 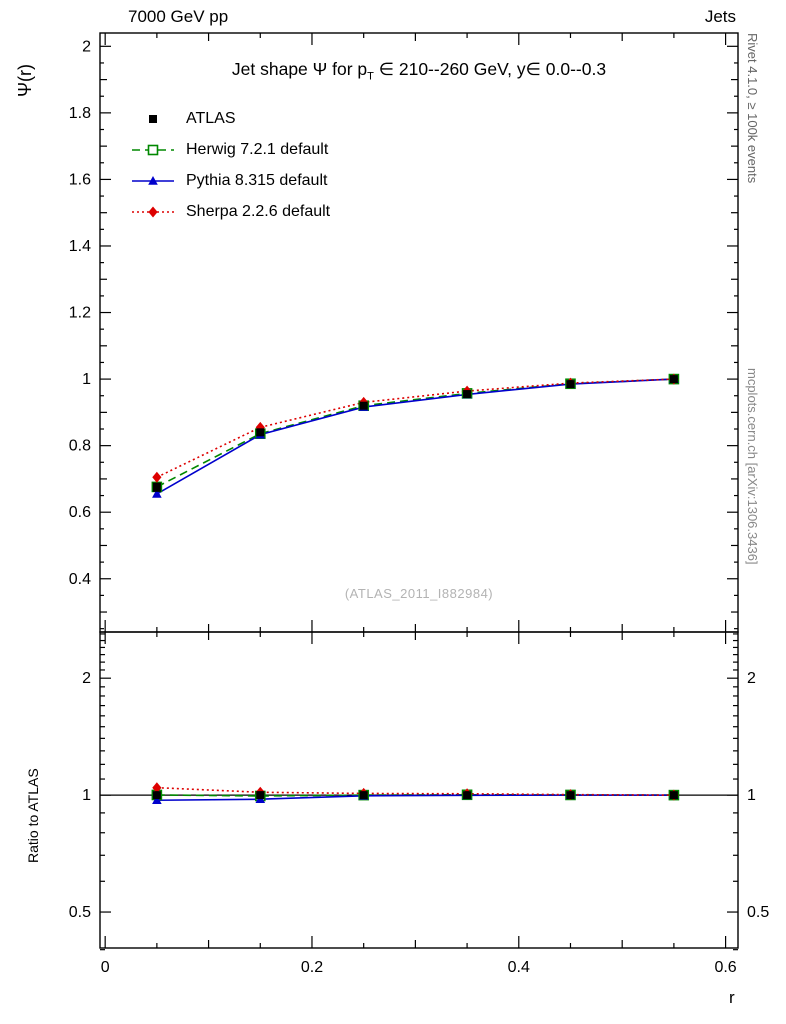 What do you see at coordinates (752, 108) in the screenshot?
I see `rivet-version-note: Rivet 4.1.0, ≥ 100k events` at bounding box center [752, 108].